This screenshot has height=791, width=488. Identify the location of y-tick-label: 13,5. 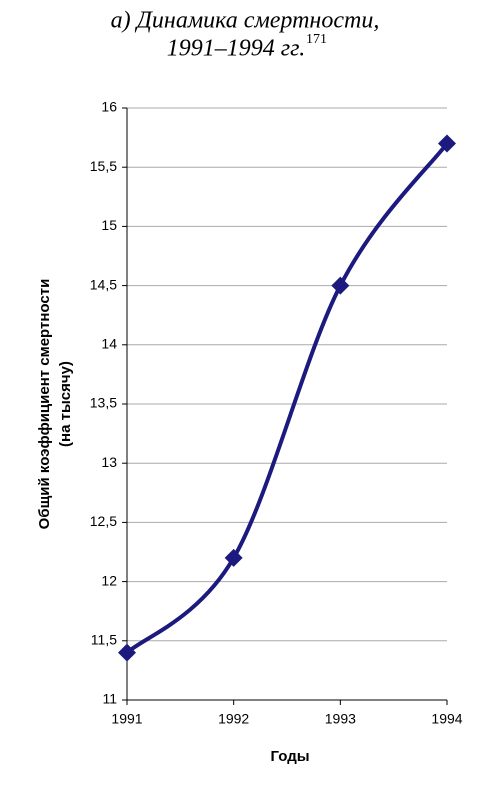
(103, 403).